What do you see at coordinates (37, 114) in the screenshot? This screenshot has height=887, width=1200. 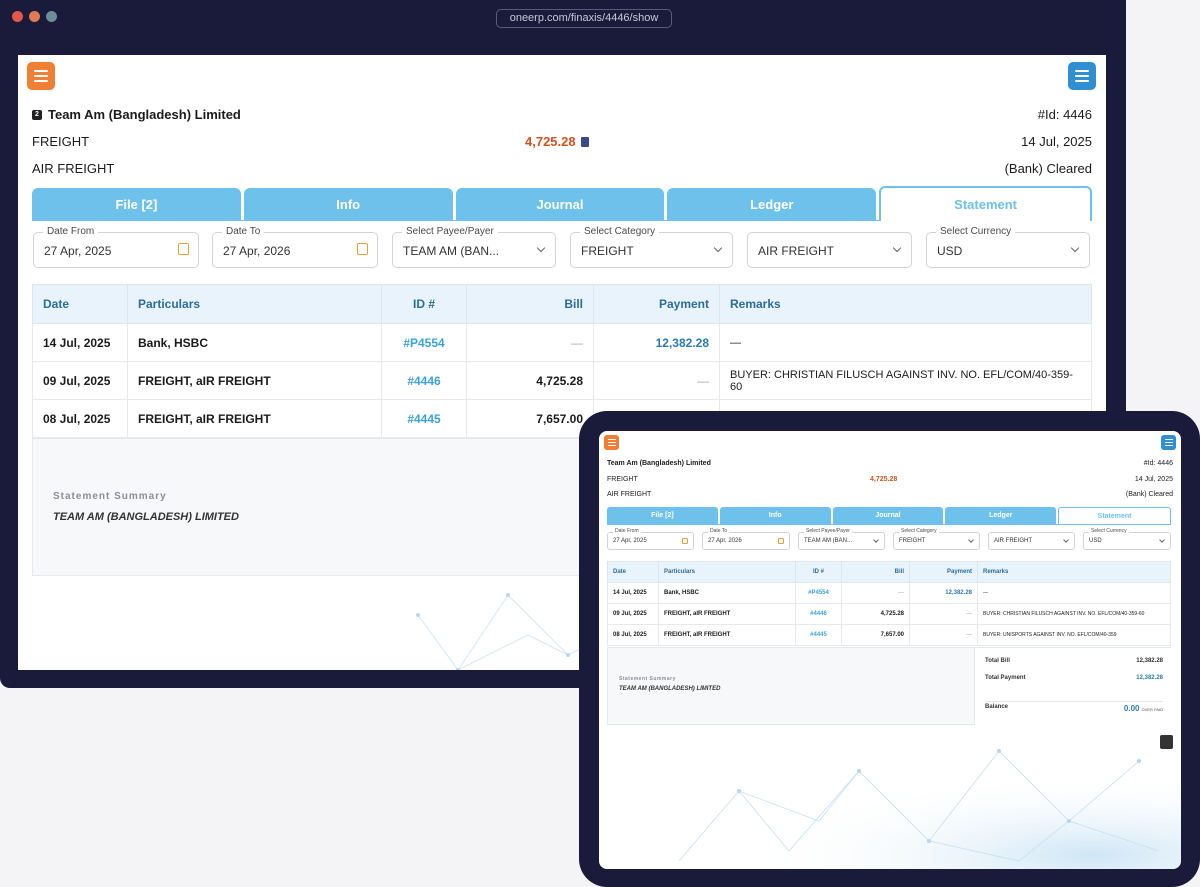 I see `pin-icon: 2` at bounding box center [37, 114].